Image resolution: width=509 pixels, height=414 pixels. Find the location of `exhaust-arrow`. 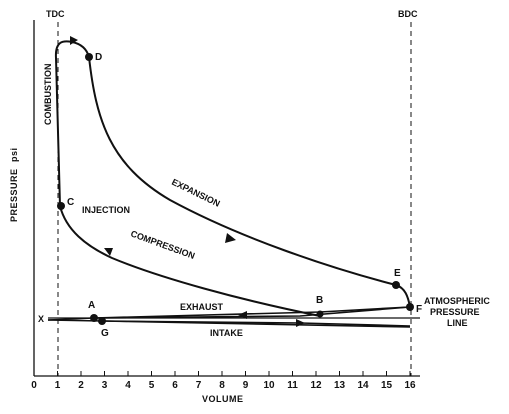

exhaust-arrow is located at coordinates (242, 315).